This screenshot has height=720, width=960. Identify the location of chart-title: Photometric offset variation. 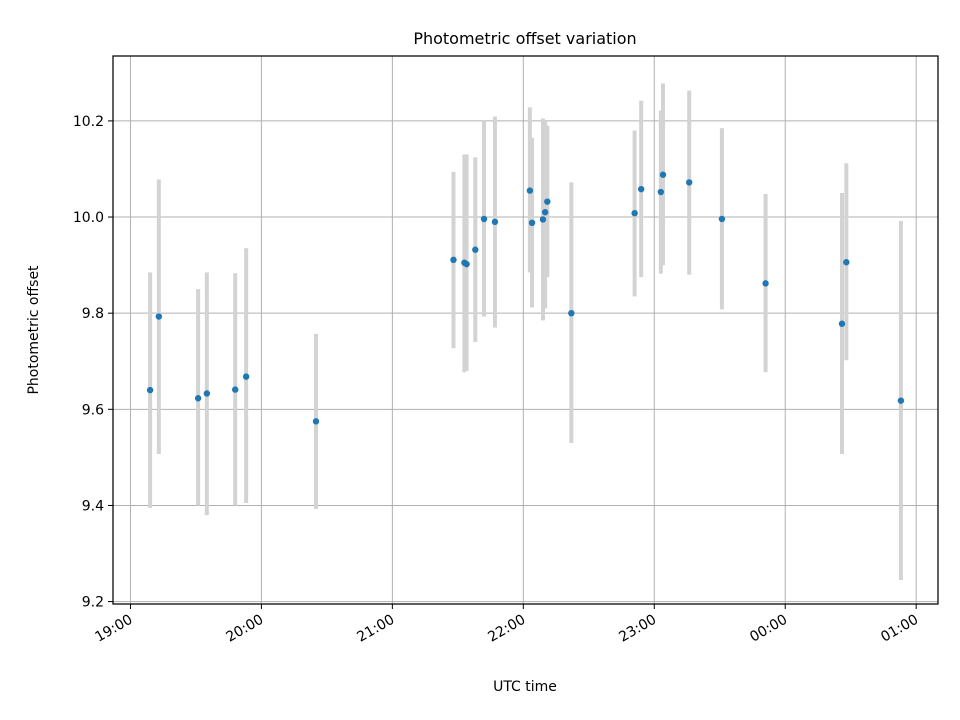
(524, 38).